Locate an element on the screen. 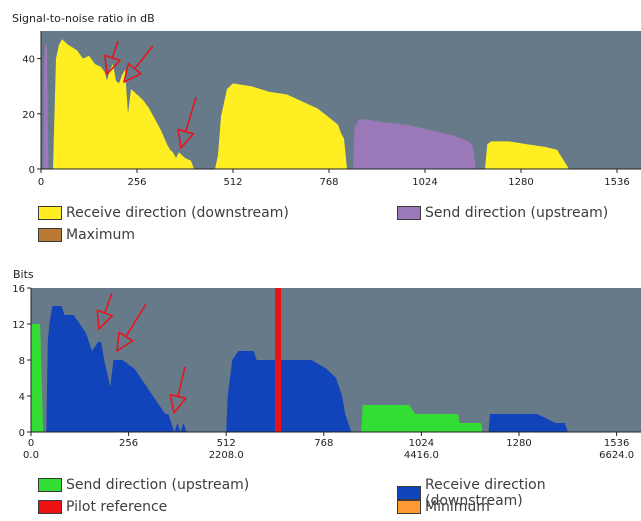  y-axis-title: Signal-to-noise ratio in dB is located at coordinates (83, 18).